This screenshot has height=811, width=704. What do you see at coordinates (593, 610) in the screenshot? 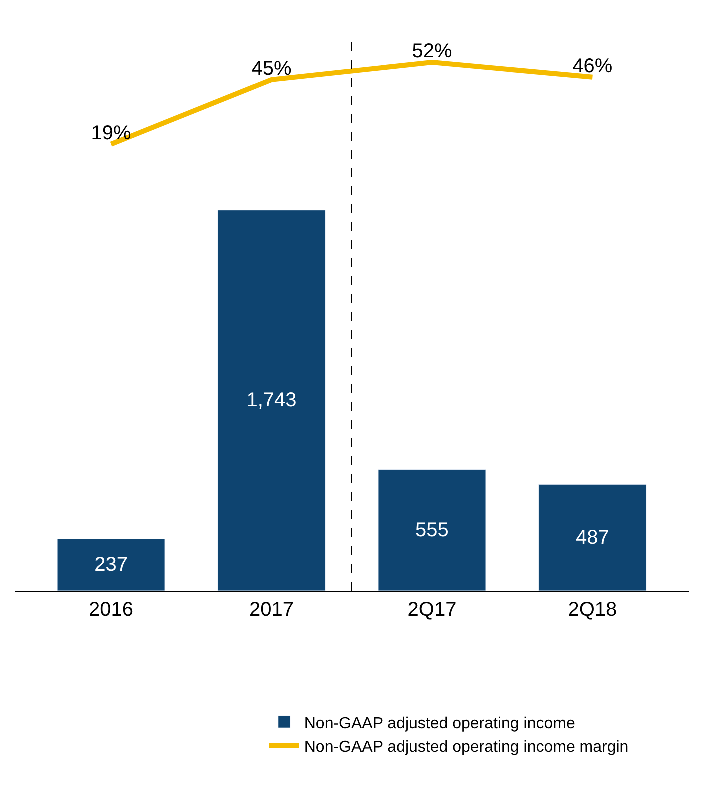
I see `x-tick-label: 2Q18` at bounding box center [593, 610].